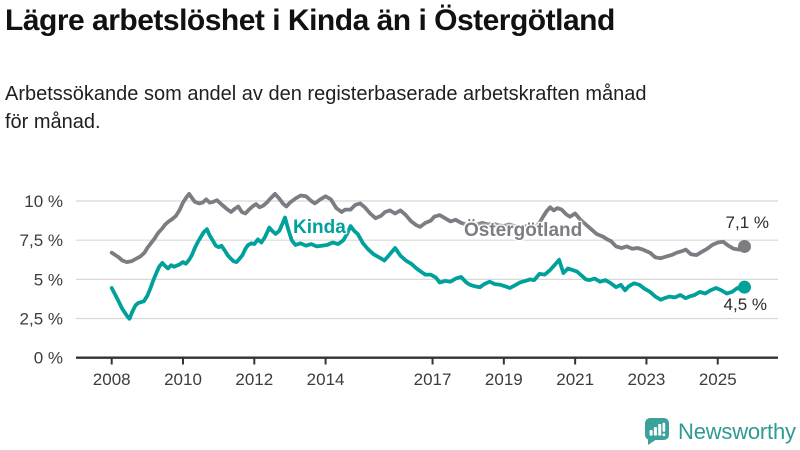 The height and width of the screenshot is (450, 800). I want to click on newsworthy-logo: Newsworthy, so click(720, 431).